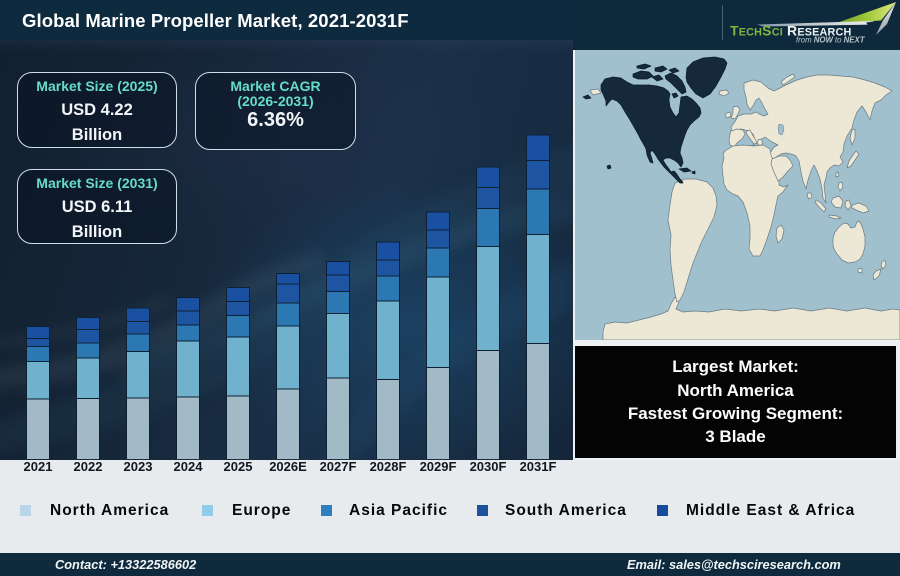 The width and height of the screenshot is (900, 576). I want to click on svg-text: RESEARCH, so click(819, 31).